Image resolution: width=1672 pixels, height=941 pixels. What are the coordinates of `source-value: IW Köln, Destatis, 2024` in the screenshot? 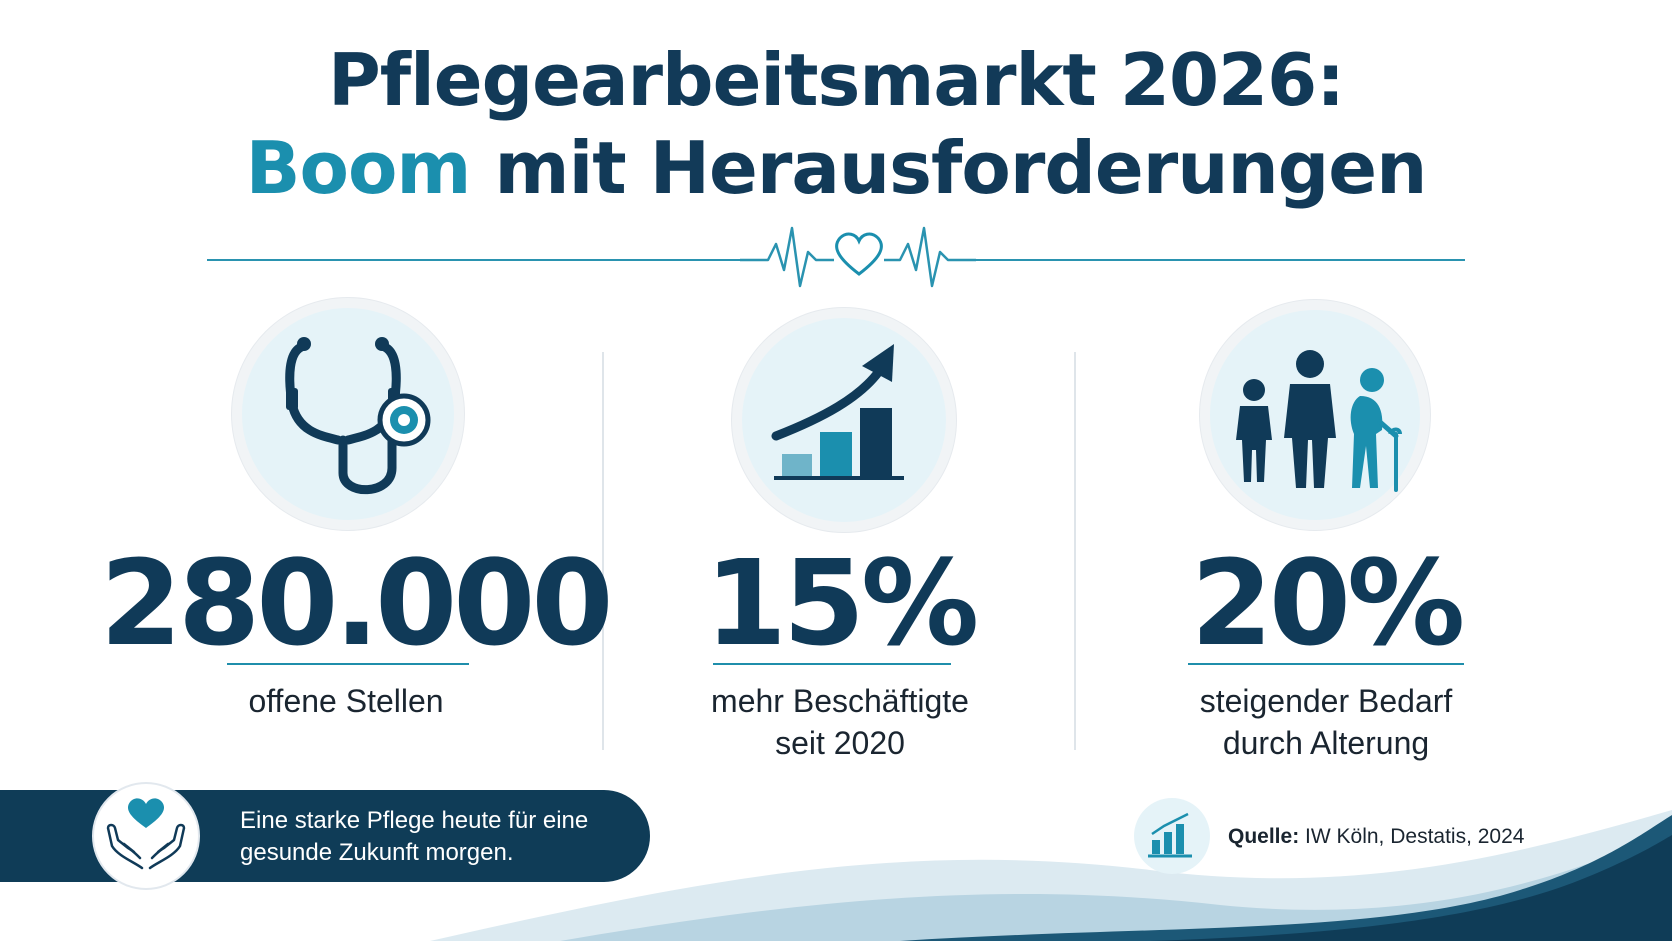 It's located at (1415, 836).